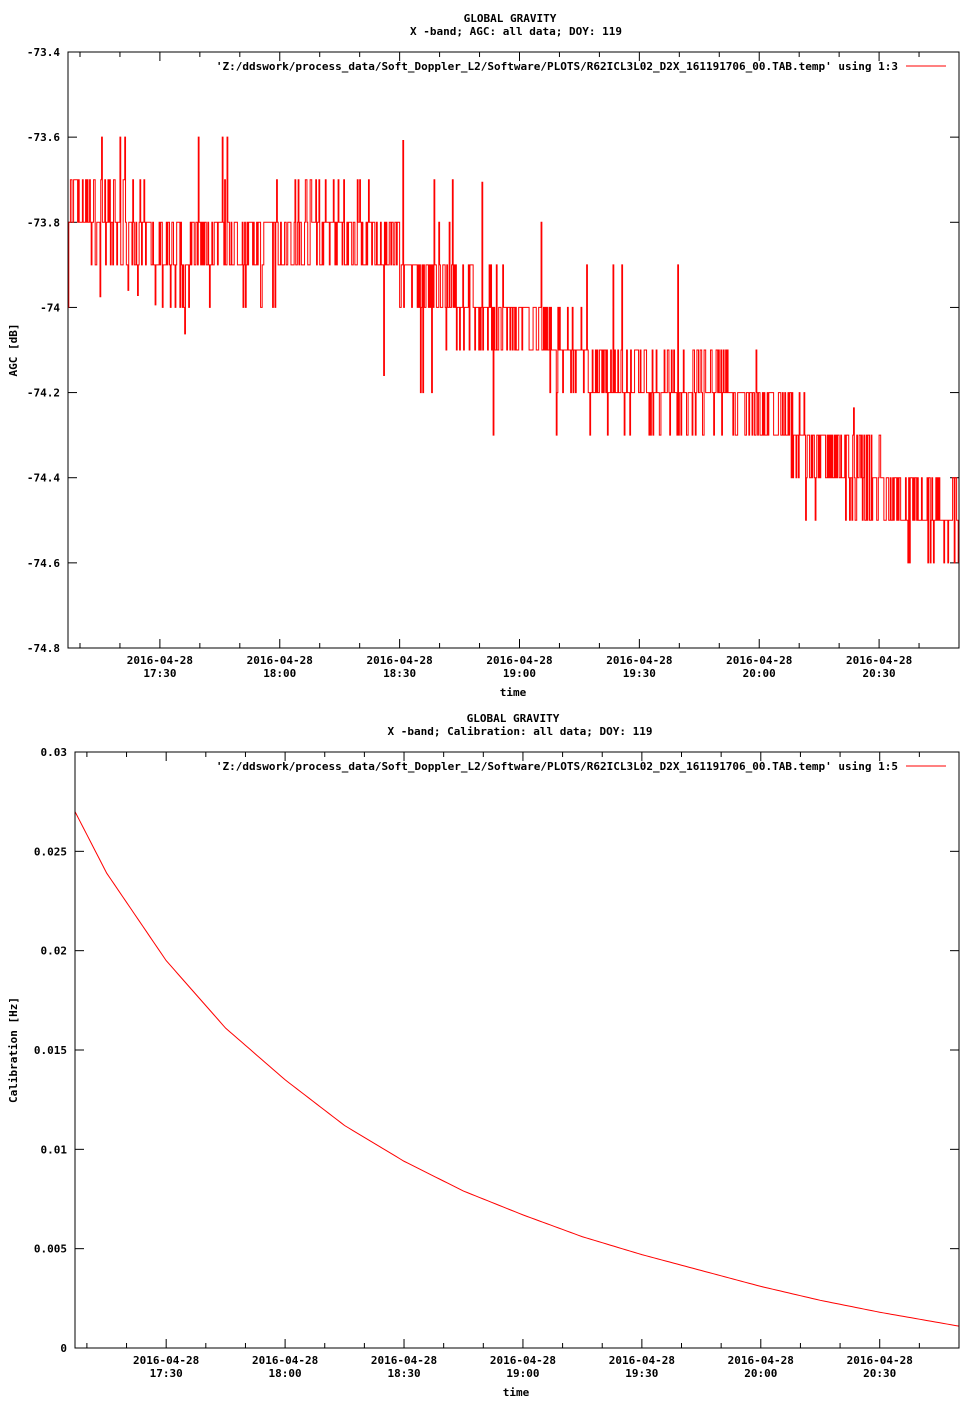 This screenshot has width=980, height=1405. I want to click on calibration-ytick-label: 0.02, so click(54, 951).